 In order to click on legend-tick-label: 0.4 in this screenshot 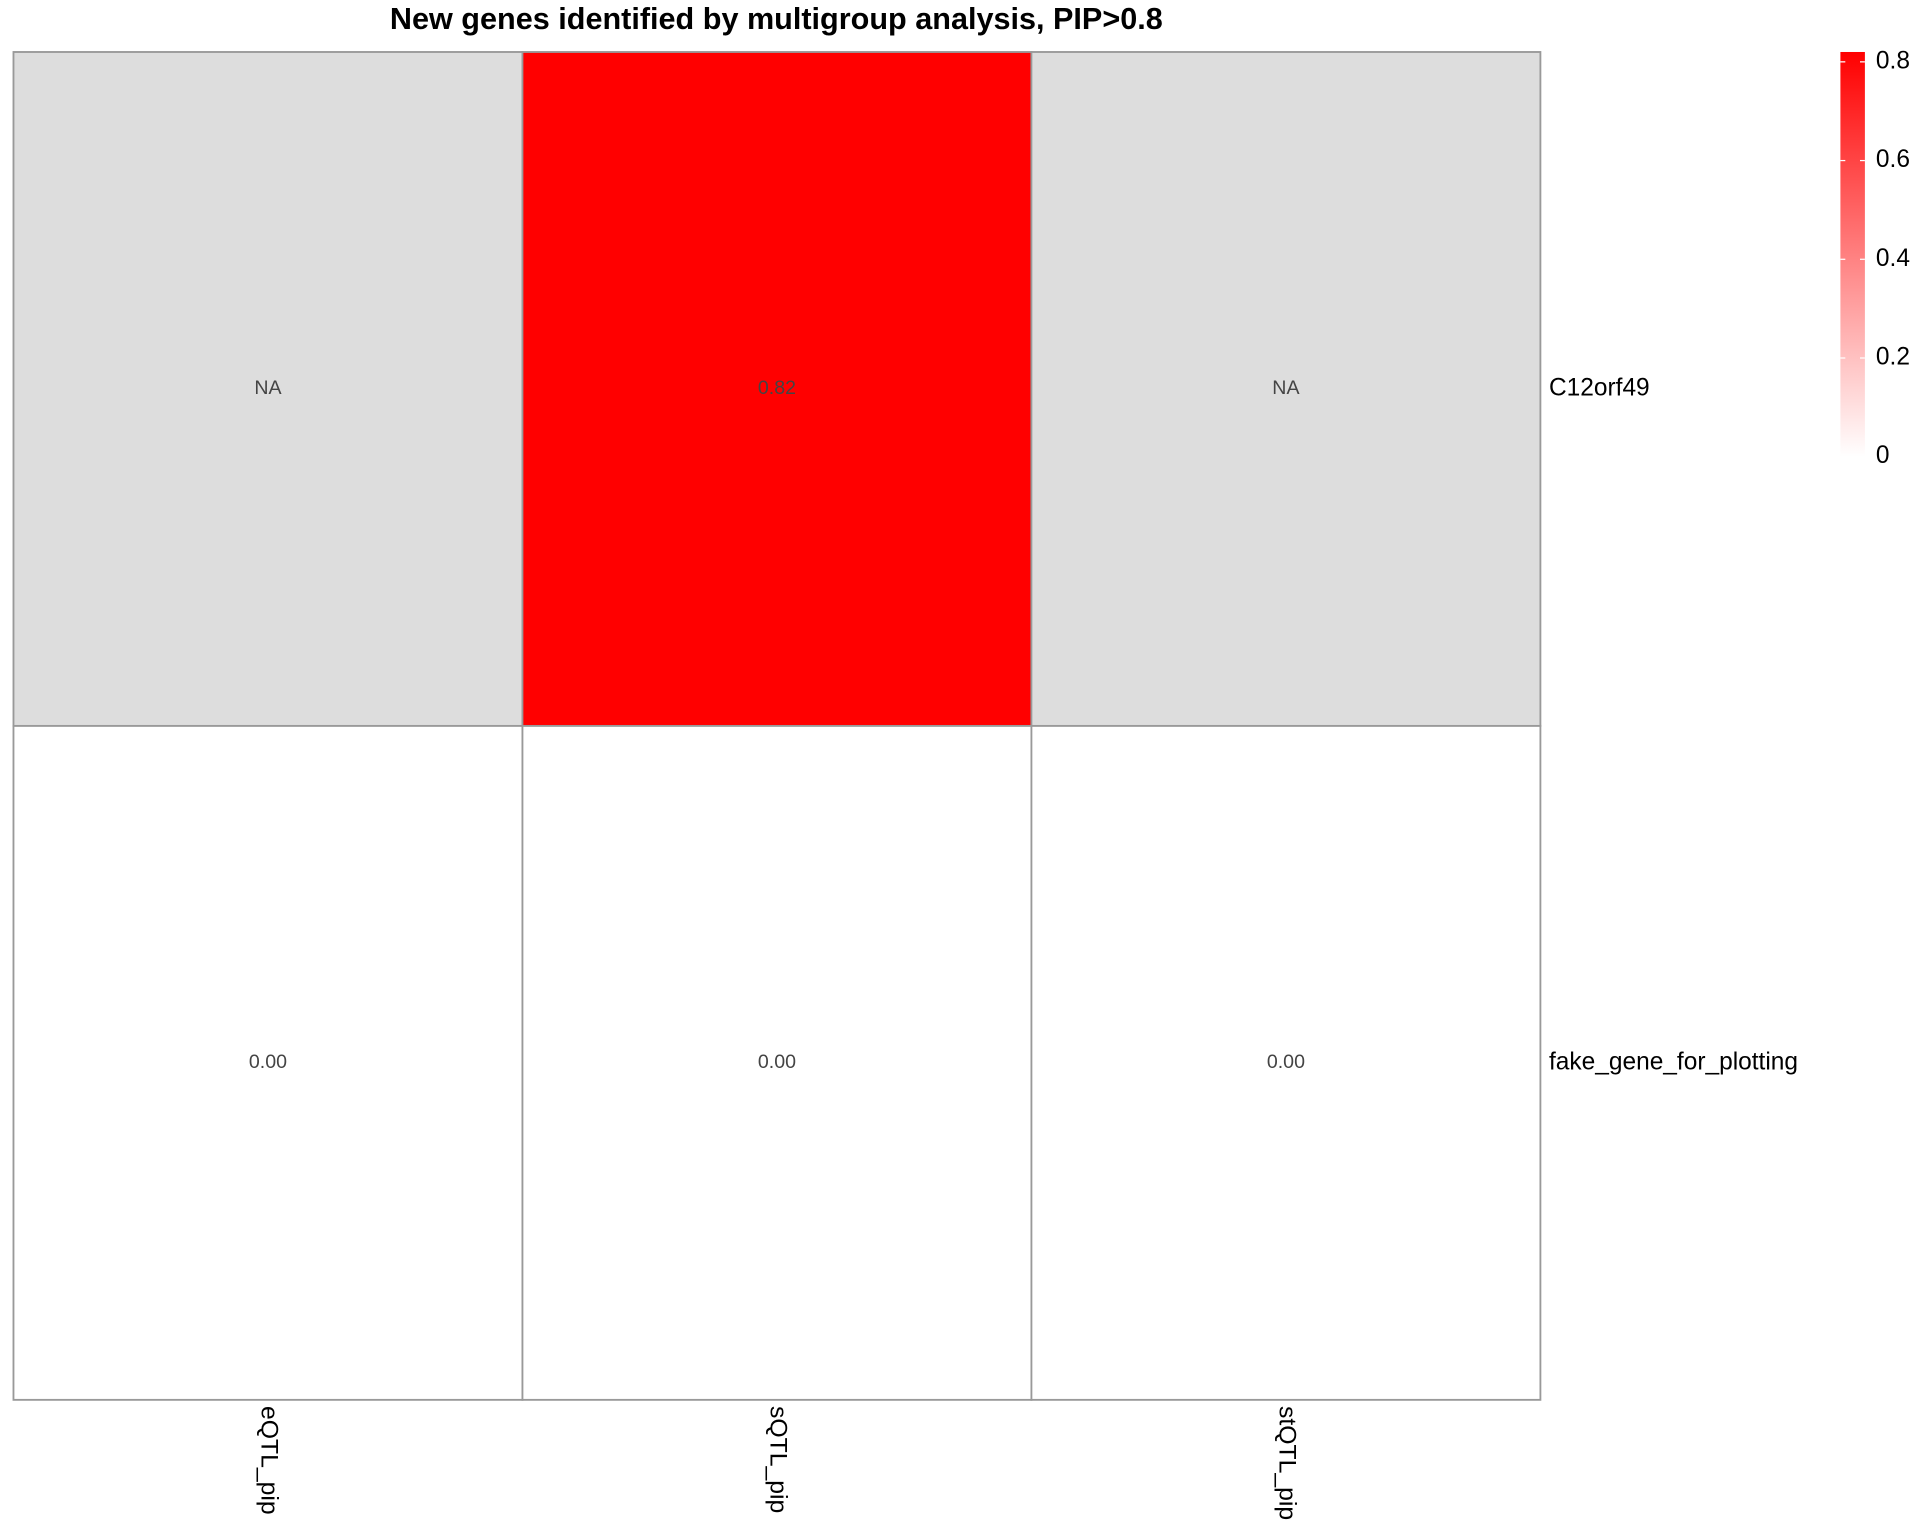, I will do `click(1893, 258)`.